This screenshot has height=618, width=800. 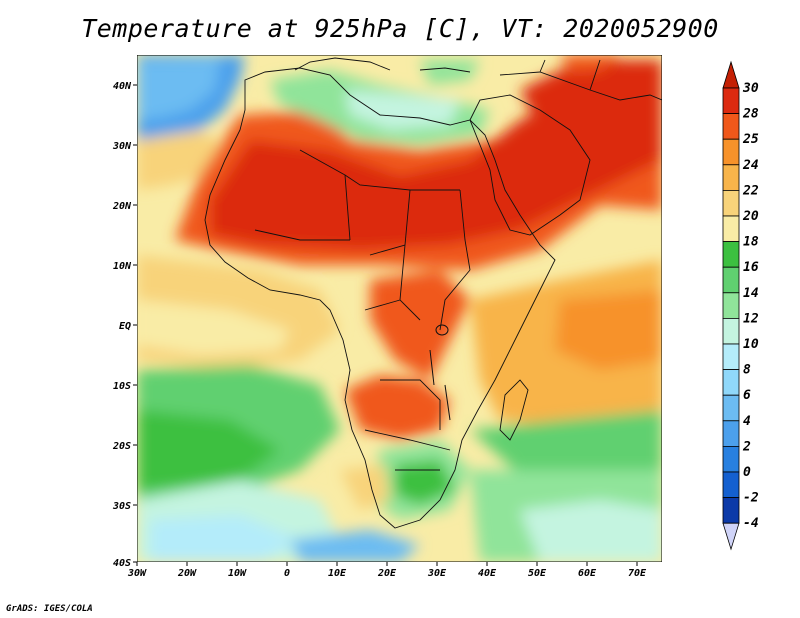 What do you see at coordinates (487, 573) in the screenshot?
I see `lon-tick-label: 40E` at bounding box center [487, 573].